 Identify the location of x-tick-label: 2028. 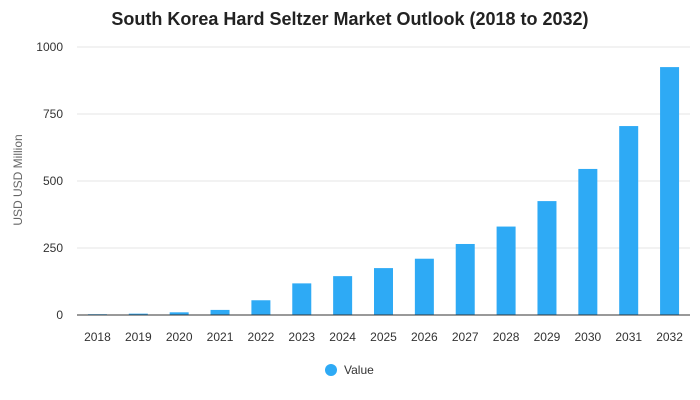
(506, 337).